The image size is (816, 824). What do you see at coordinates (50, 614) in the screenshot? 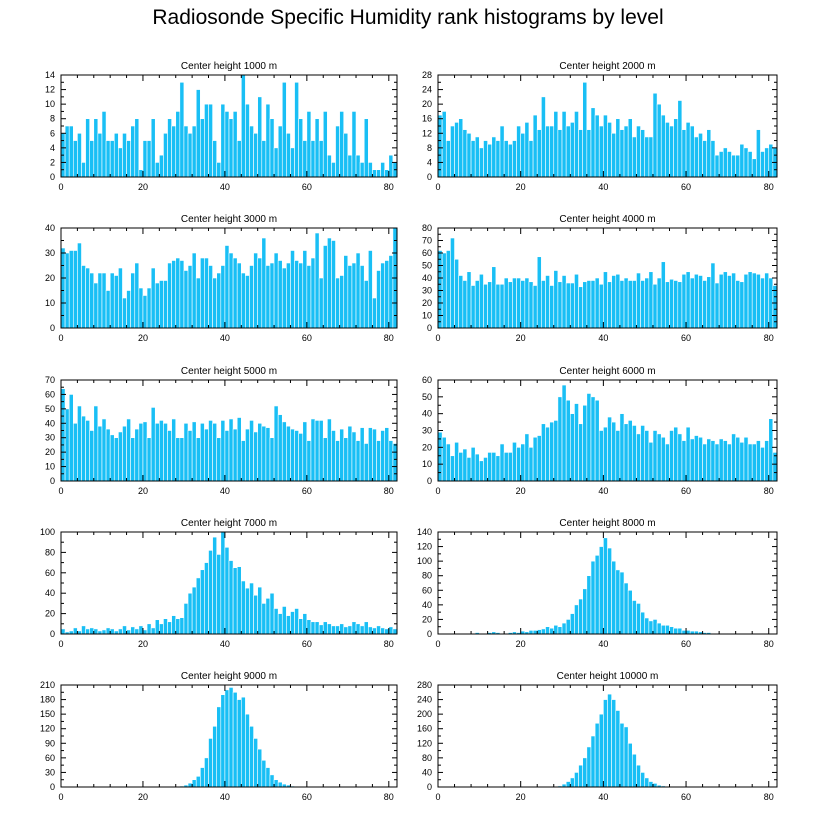
I see `y-tick-label: 20` at bounding box center [50, 614].